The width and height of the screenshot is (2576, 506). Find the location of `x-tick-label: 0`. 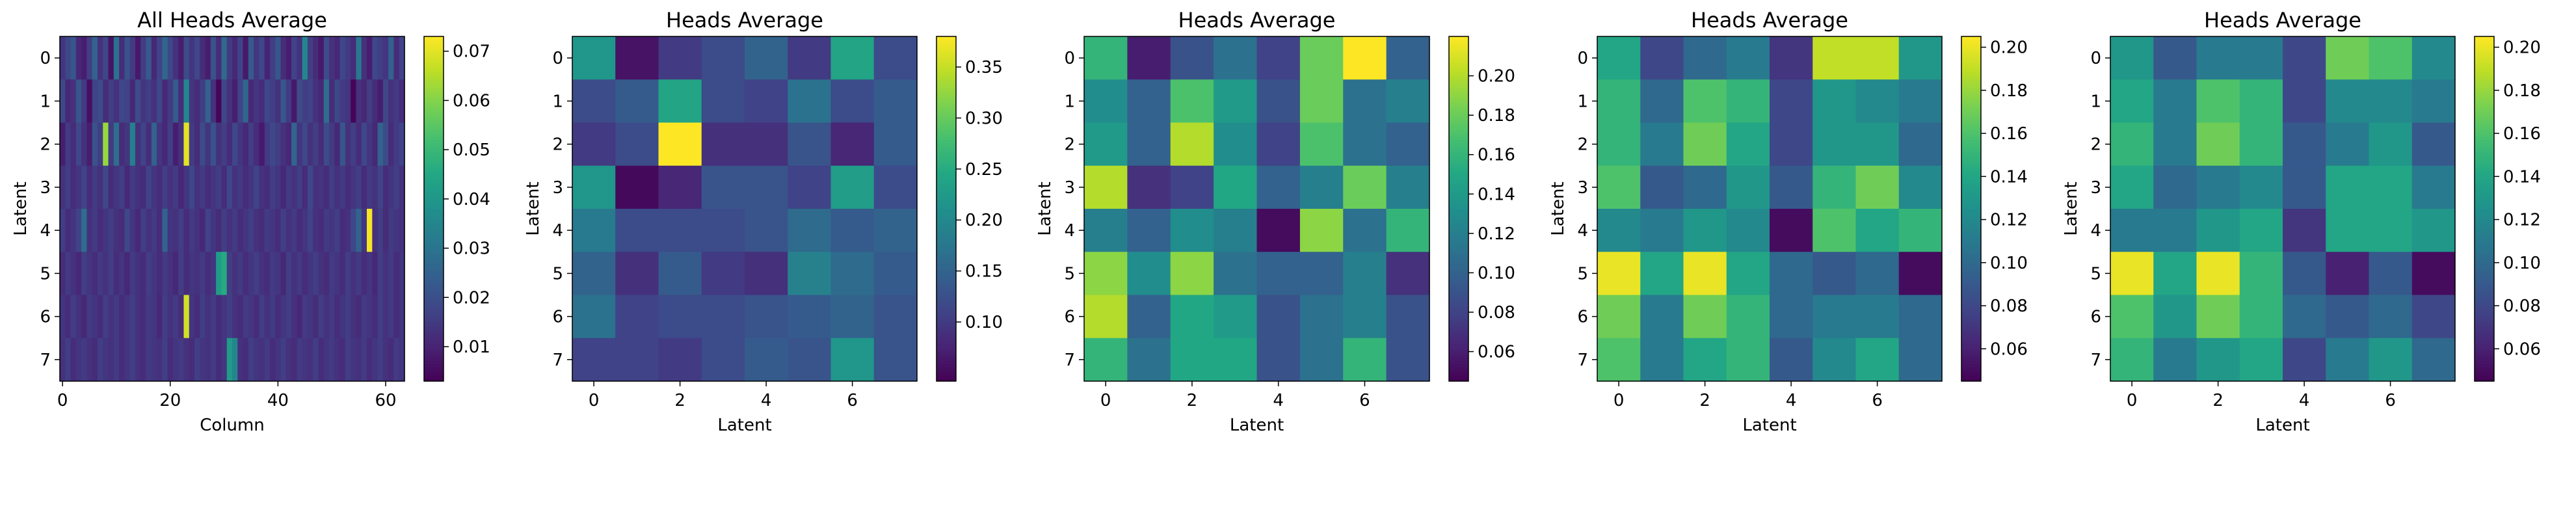

x-tick-label: 0 is located at coordinates (62, 400).